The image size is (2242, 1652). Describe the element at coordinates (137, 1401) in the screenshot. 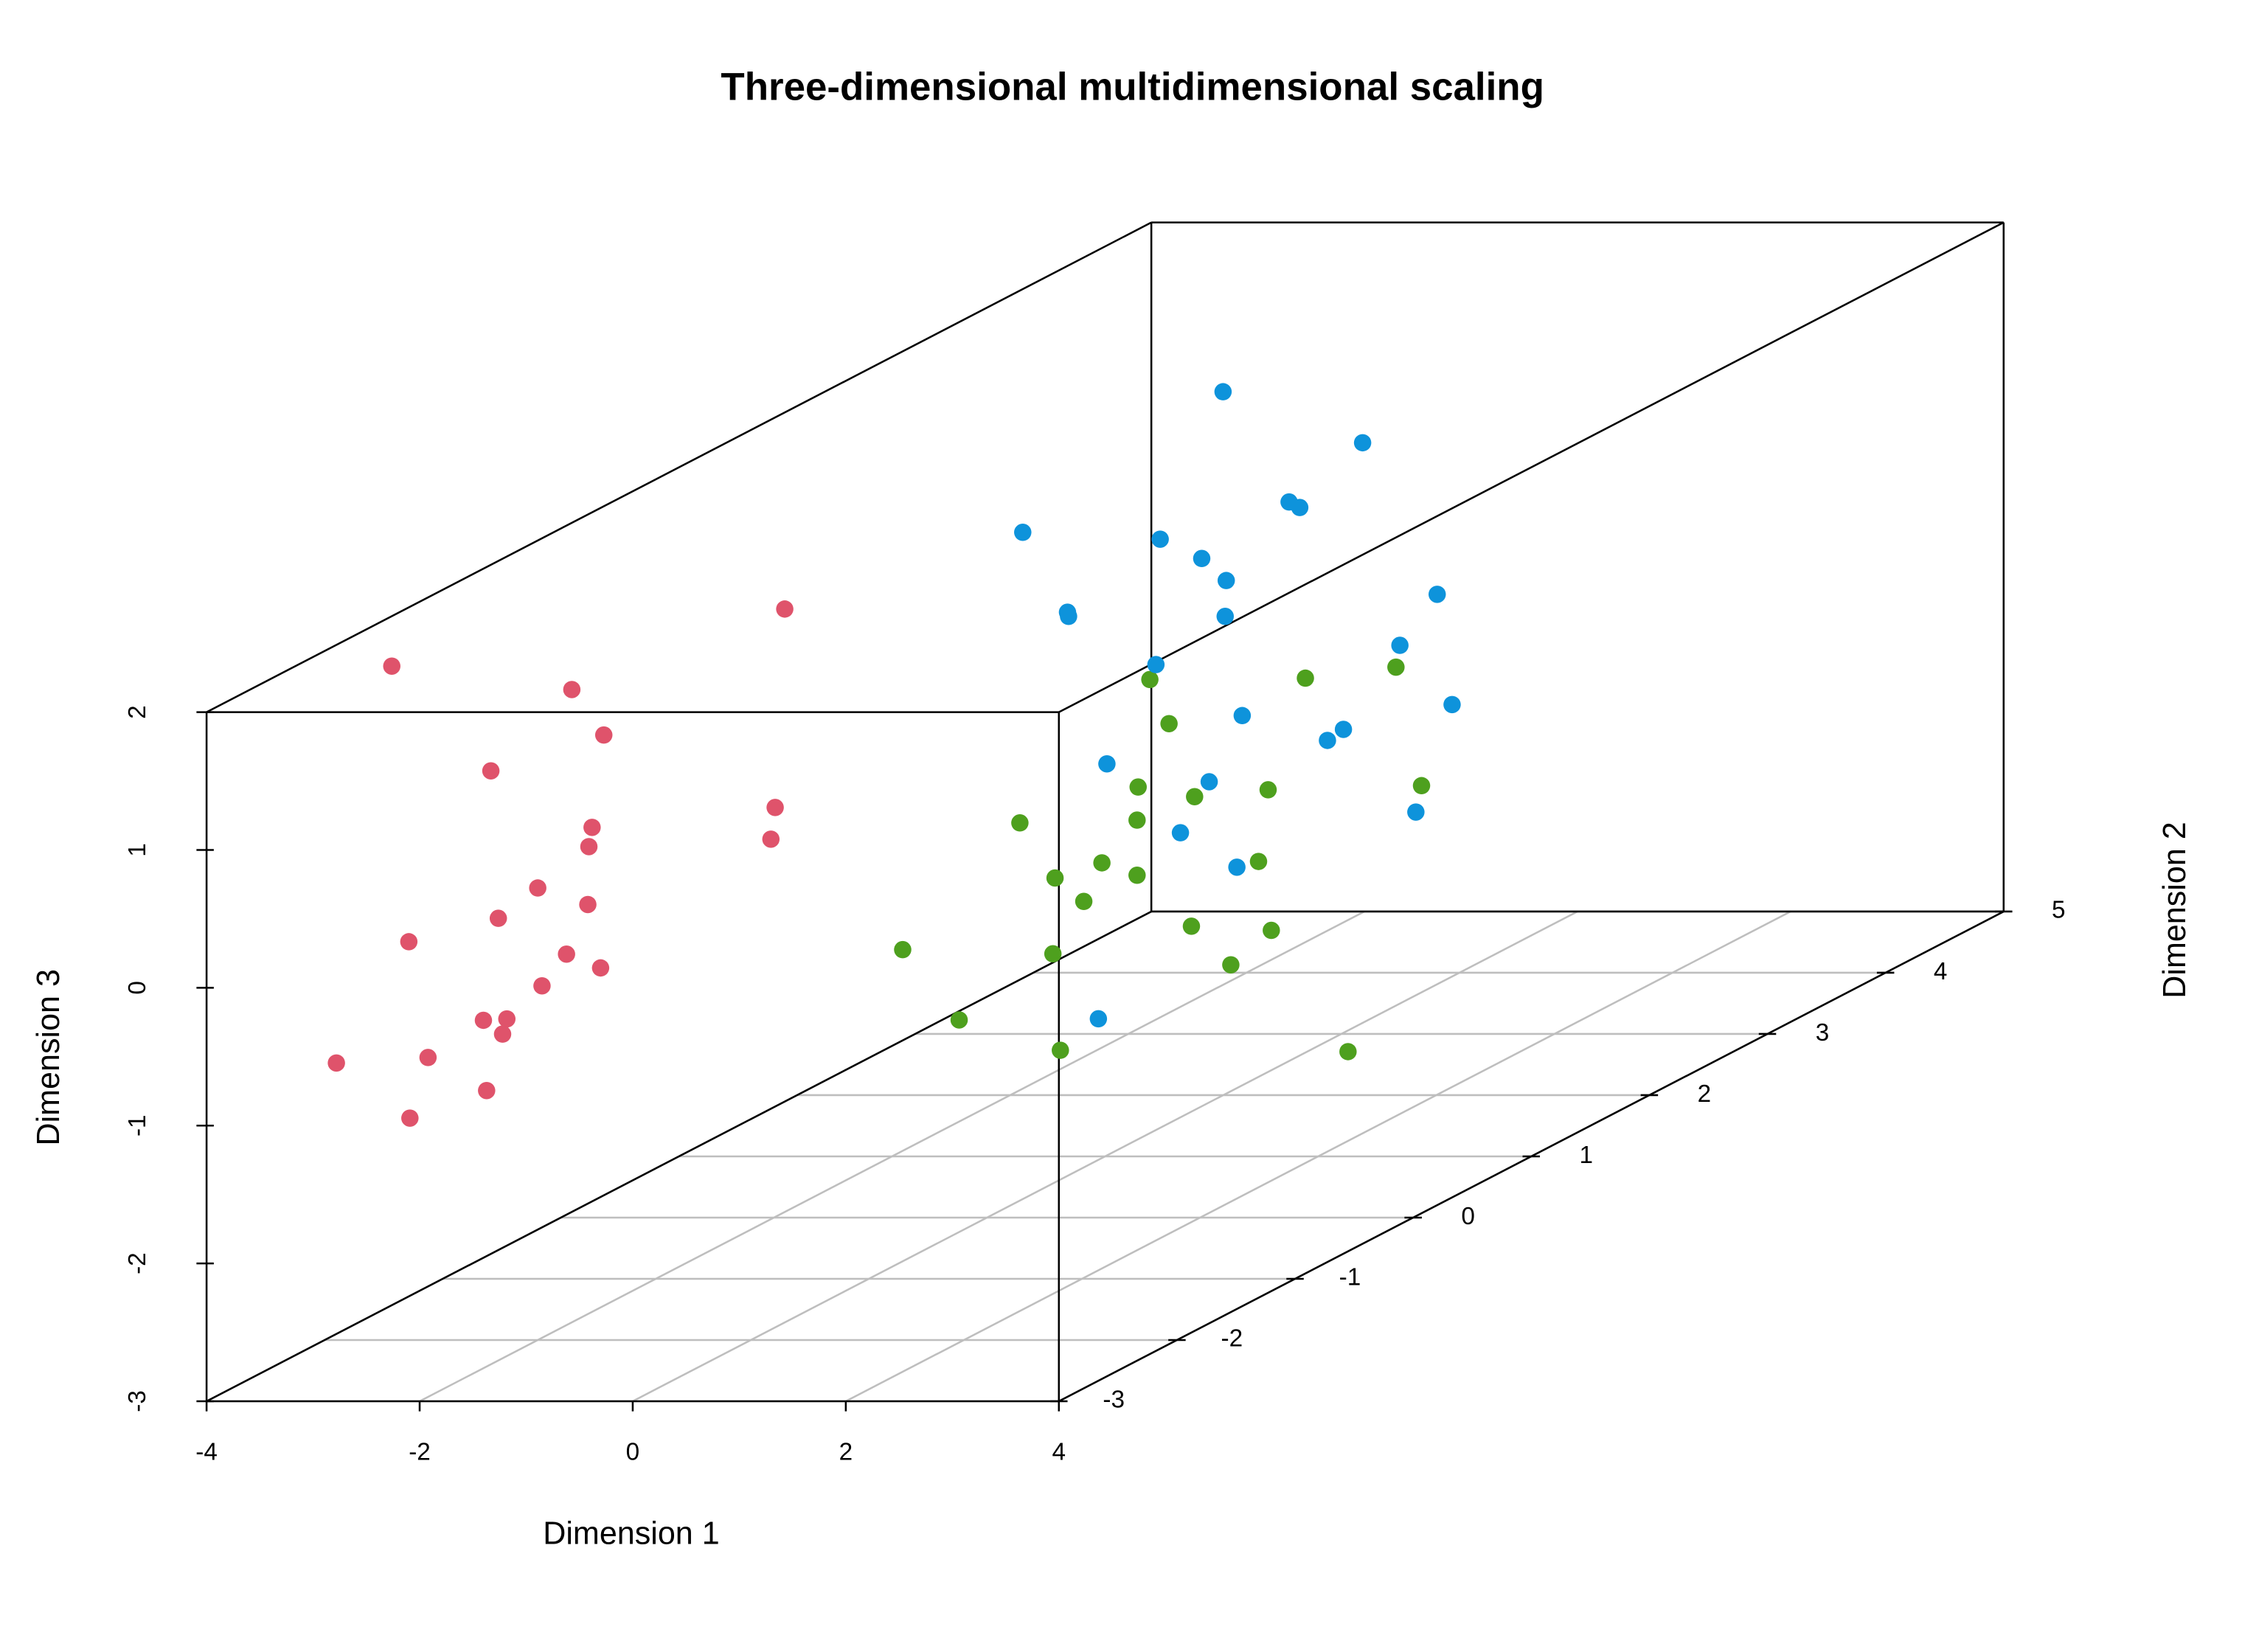

I see `z-tick-label: -3` at that location.